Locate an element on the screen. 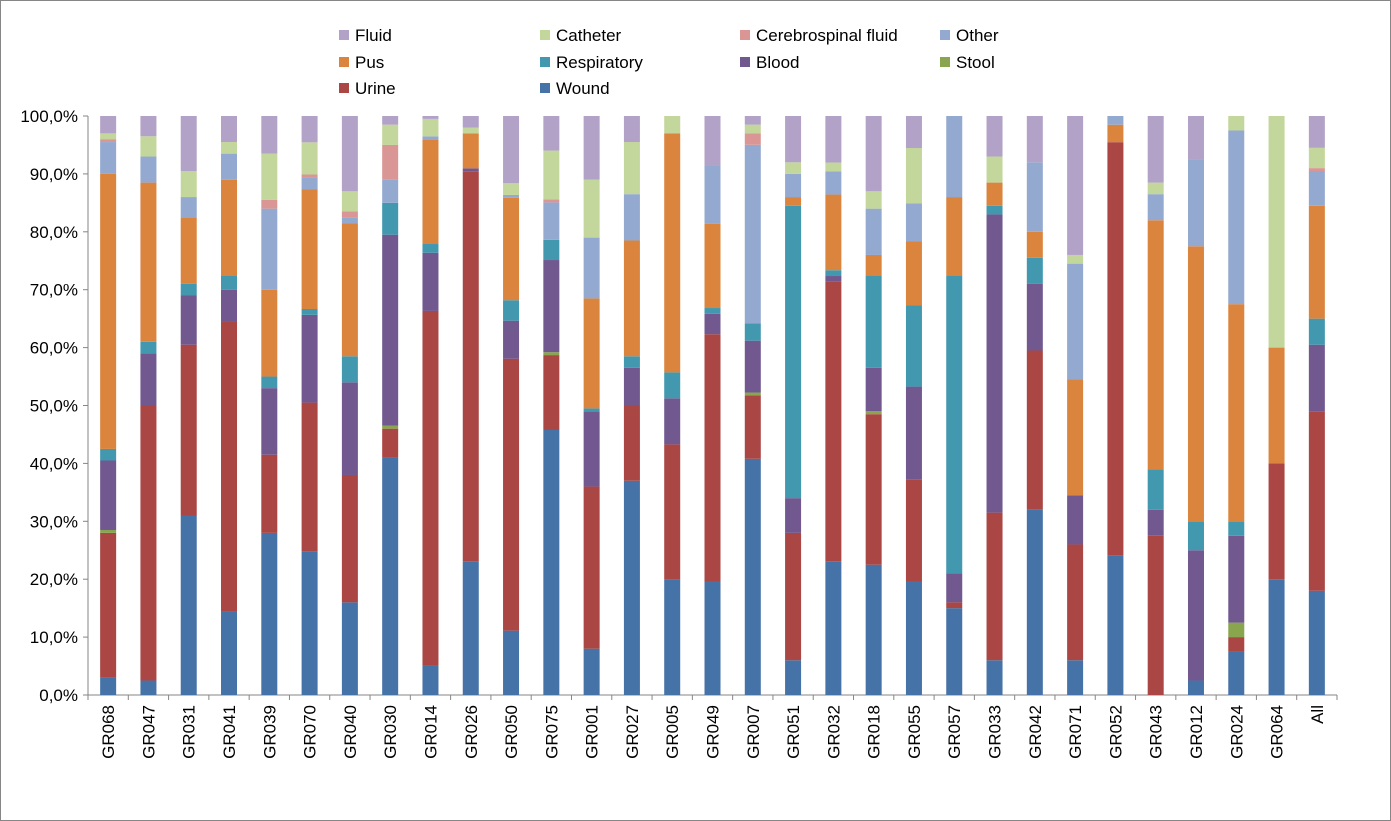 The width and height of the screenshot is (1391, 821). legend-label-pus: Pus is located at coordinates (369, 62).